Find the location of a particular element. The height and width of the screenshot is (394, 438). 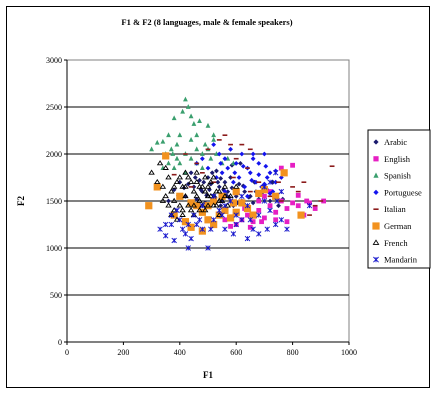

series-german is located at coordinates (225, 193).